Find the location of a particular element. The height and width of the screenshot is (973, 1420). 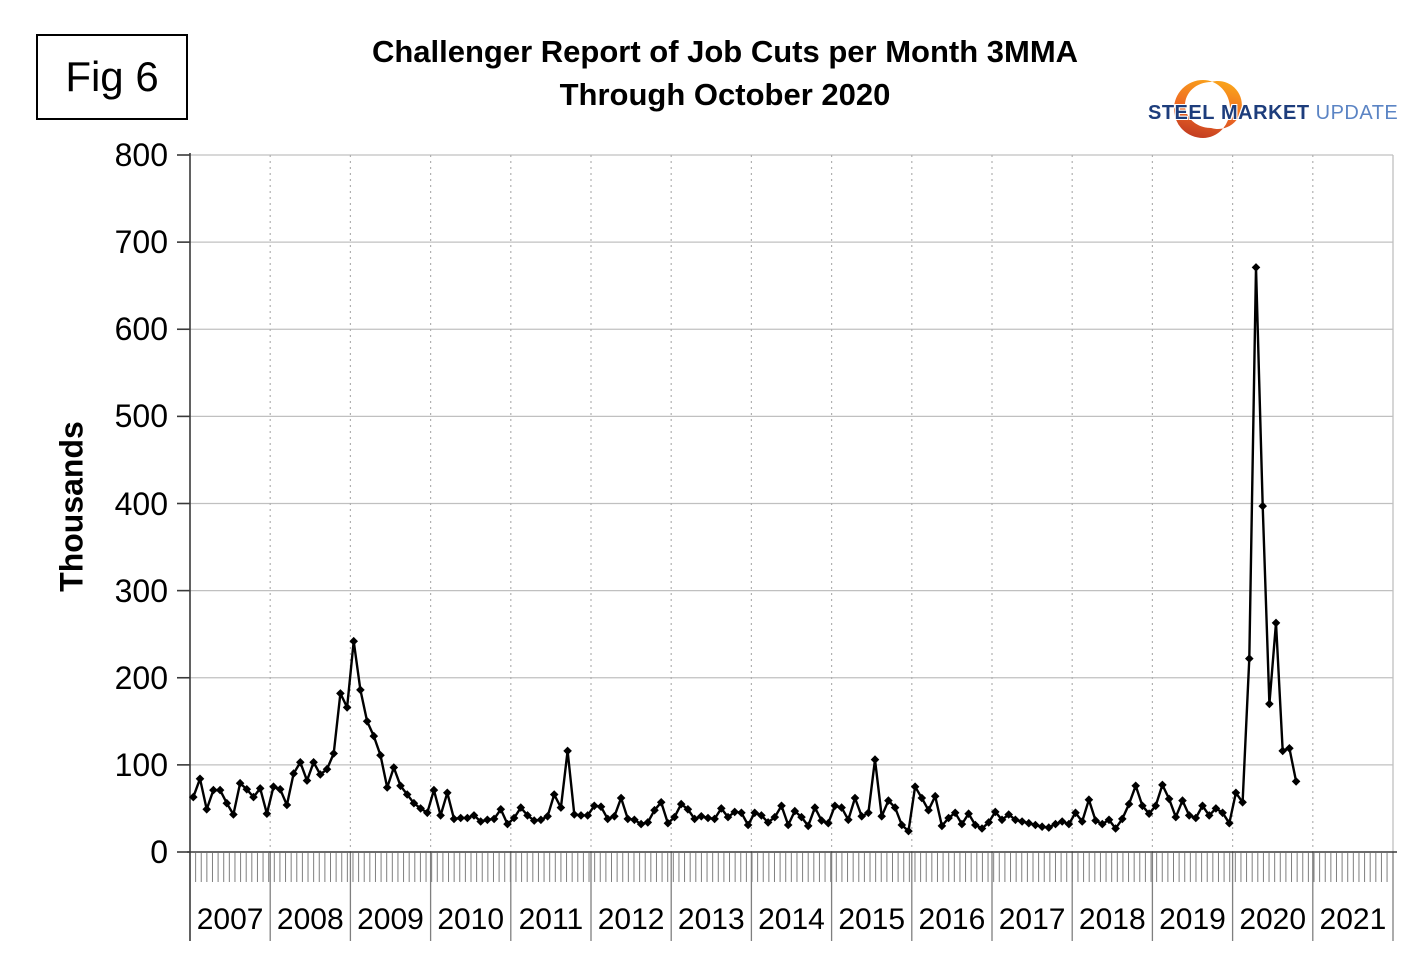

x-year-label: 2008 is located at coordinates (310, 919).